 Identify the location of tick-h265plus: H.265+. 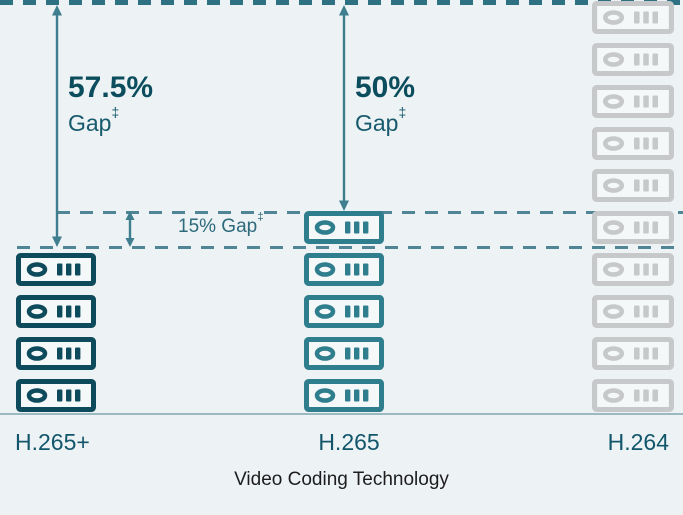
(52, 442).